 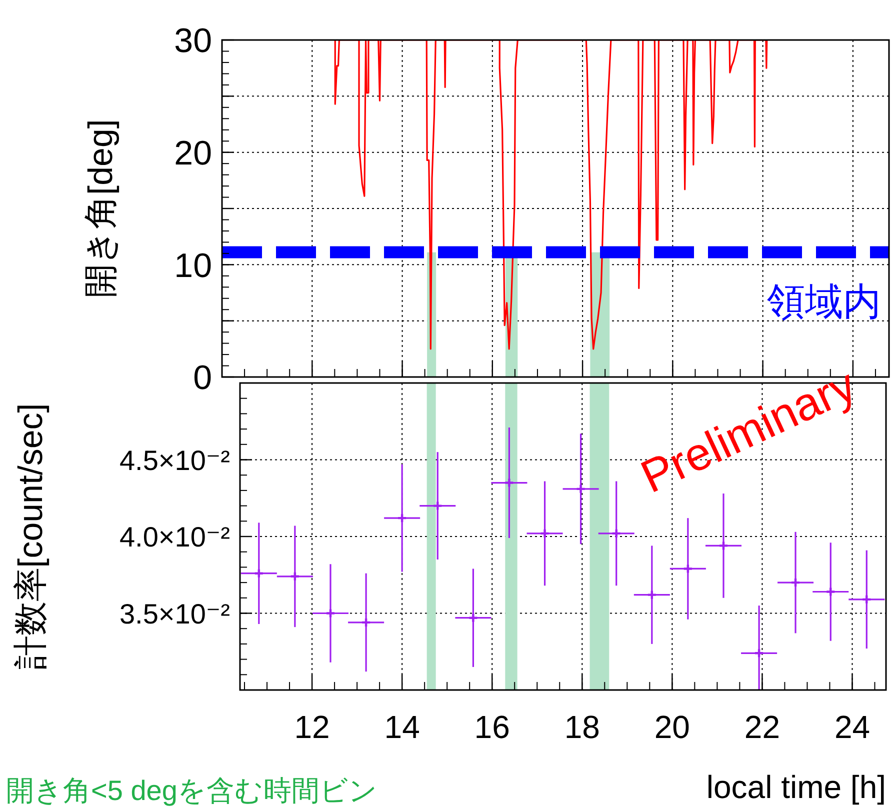 What do you see at coordinates (582, 727) in the screenshot?
I see `x-tick-label: 18` at bounding box center [582, 727].